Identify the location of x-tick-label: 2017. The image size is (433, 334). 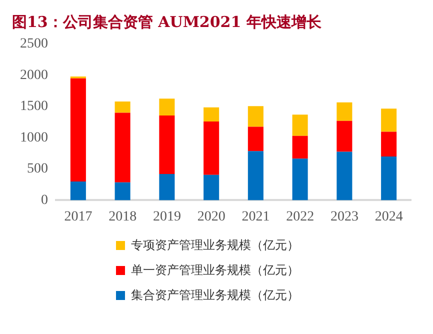
(78, 216).